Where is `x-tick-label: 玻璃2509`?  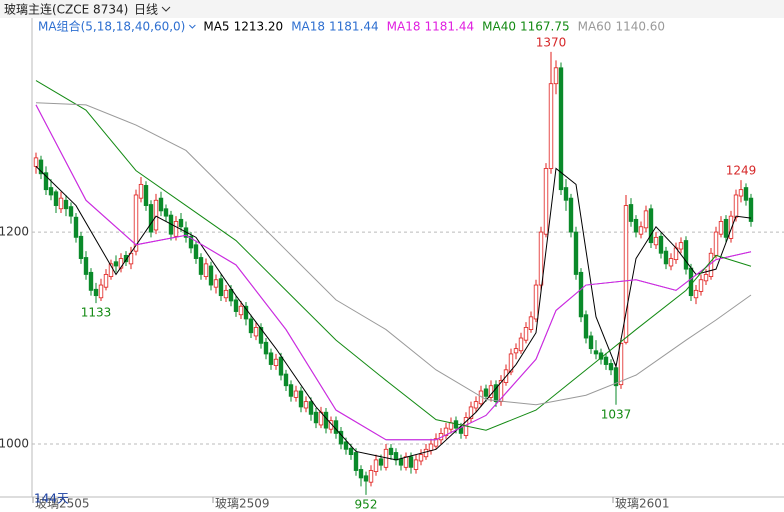 x-tick-label: 玻璃2509 is located at coordinates (242, 504).